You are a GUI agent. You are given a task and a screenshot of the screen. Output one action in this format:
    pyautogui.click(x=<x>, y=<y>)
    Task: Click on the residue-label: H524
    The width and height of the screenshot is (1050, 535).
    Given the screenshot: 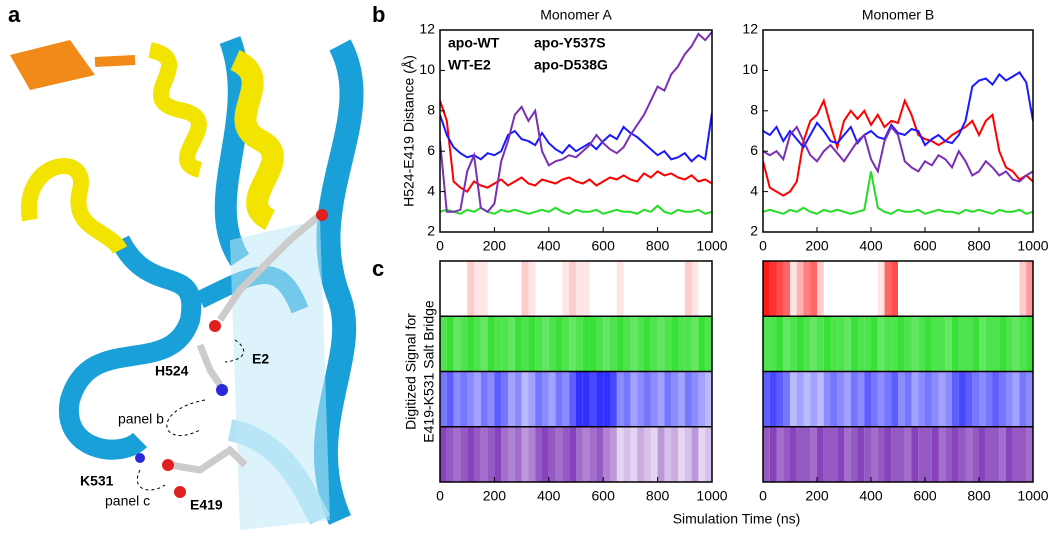 What is the action you would take?
    pyautogui.click(x=172, y=371)
    